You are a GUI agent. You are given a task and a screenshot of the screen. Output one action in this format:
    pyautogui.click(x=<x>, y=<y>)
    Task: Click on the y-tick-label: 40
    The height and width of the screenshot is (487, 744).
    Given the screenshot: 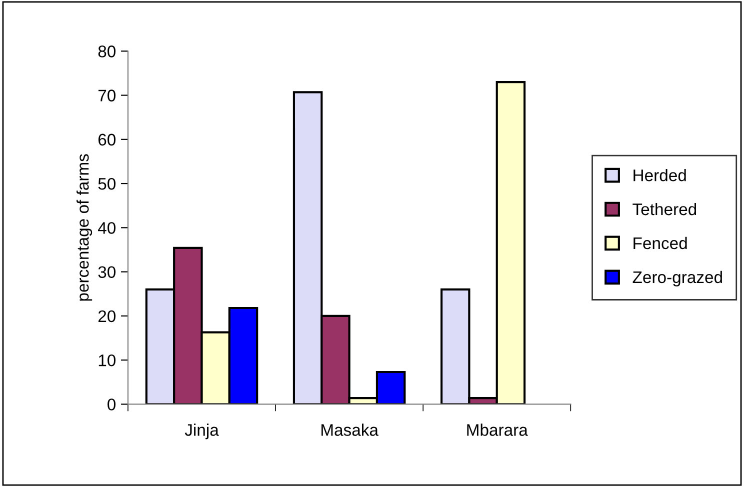 What is the action you would take?
    pyautogui.click(x=107, y=228)
    